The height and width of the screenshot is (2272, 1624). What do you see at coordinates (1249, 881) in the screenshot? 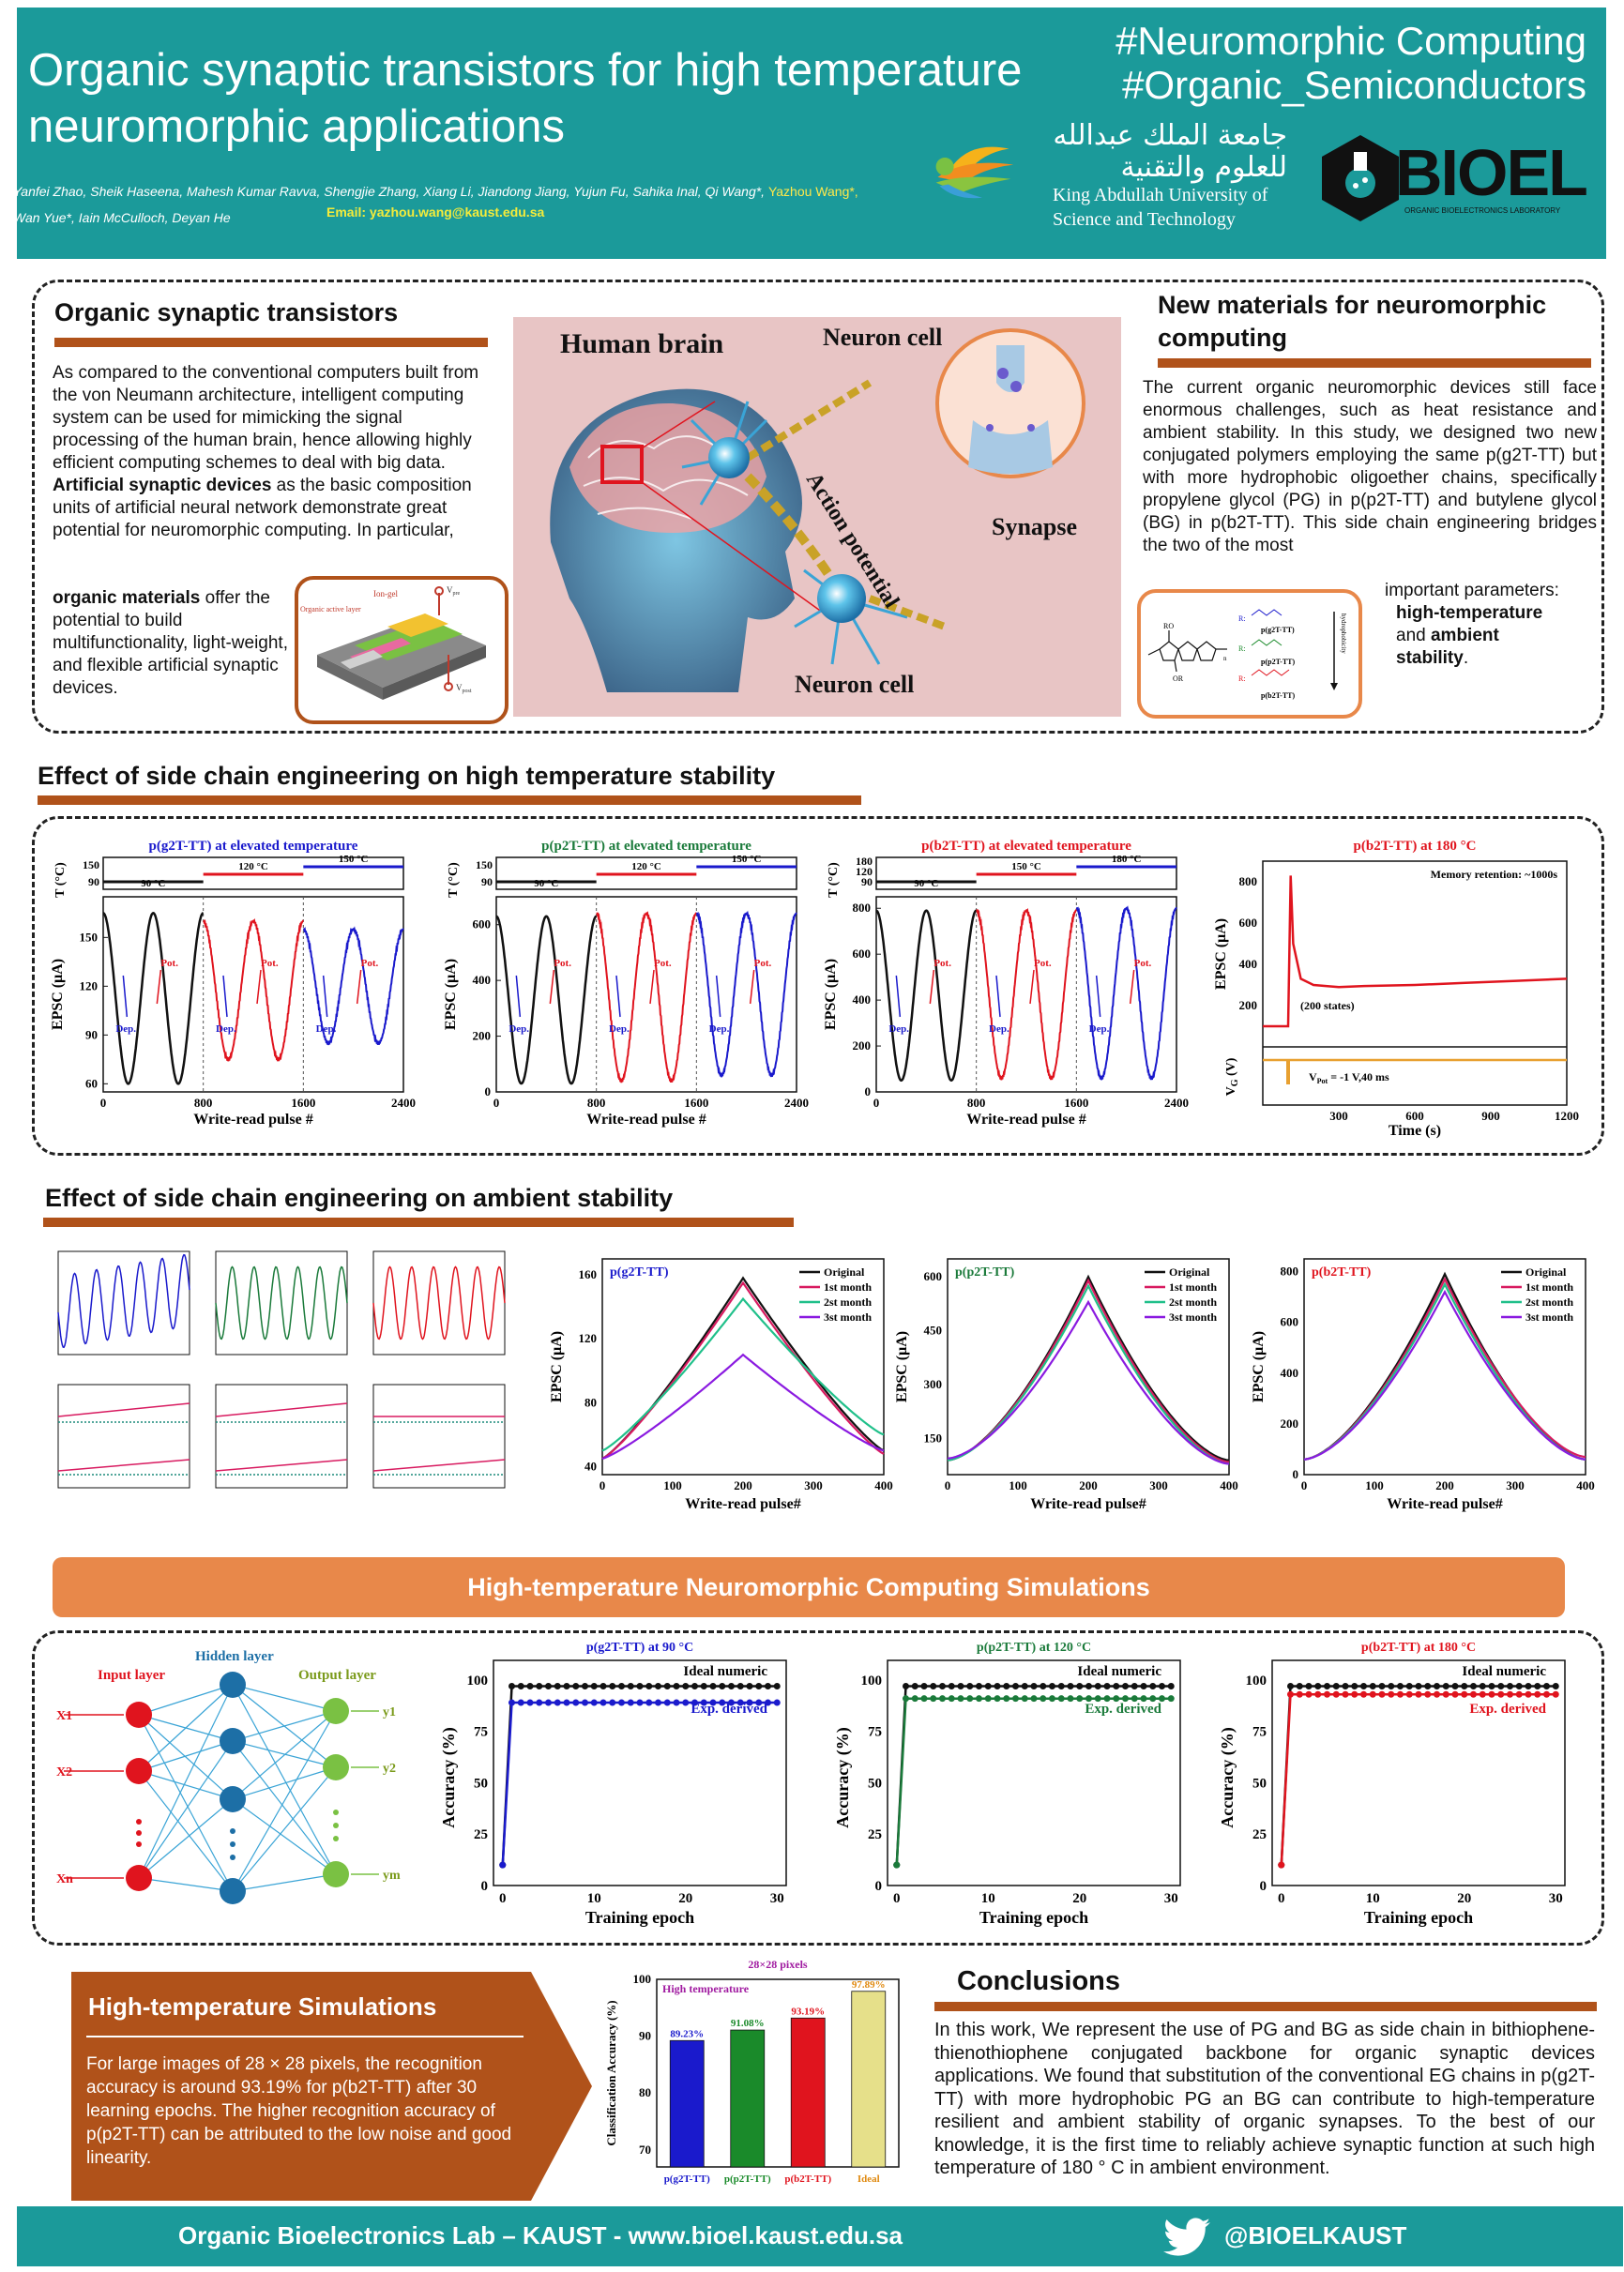
I see `y-tick-label: 800` at bounding box center [1249, 881].